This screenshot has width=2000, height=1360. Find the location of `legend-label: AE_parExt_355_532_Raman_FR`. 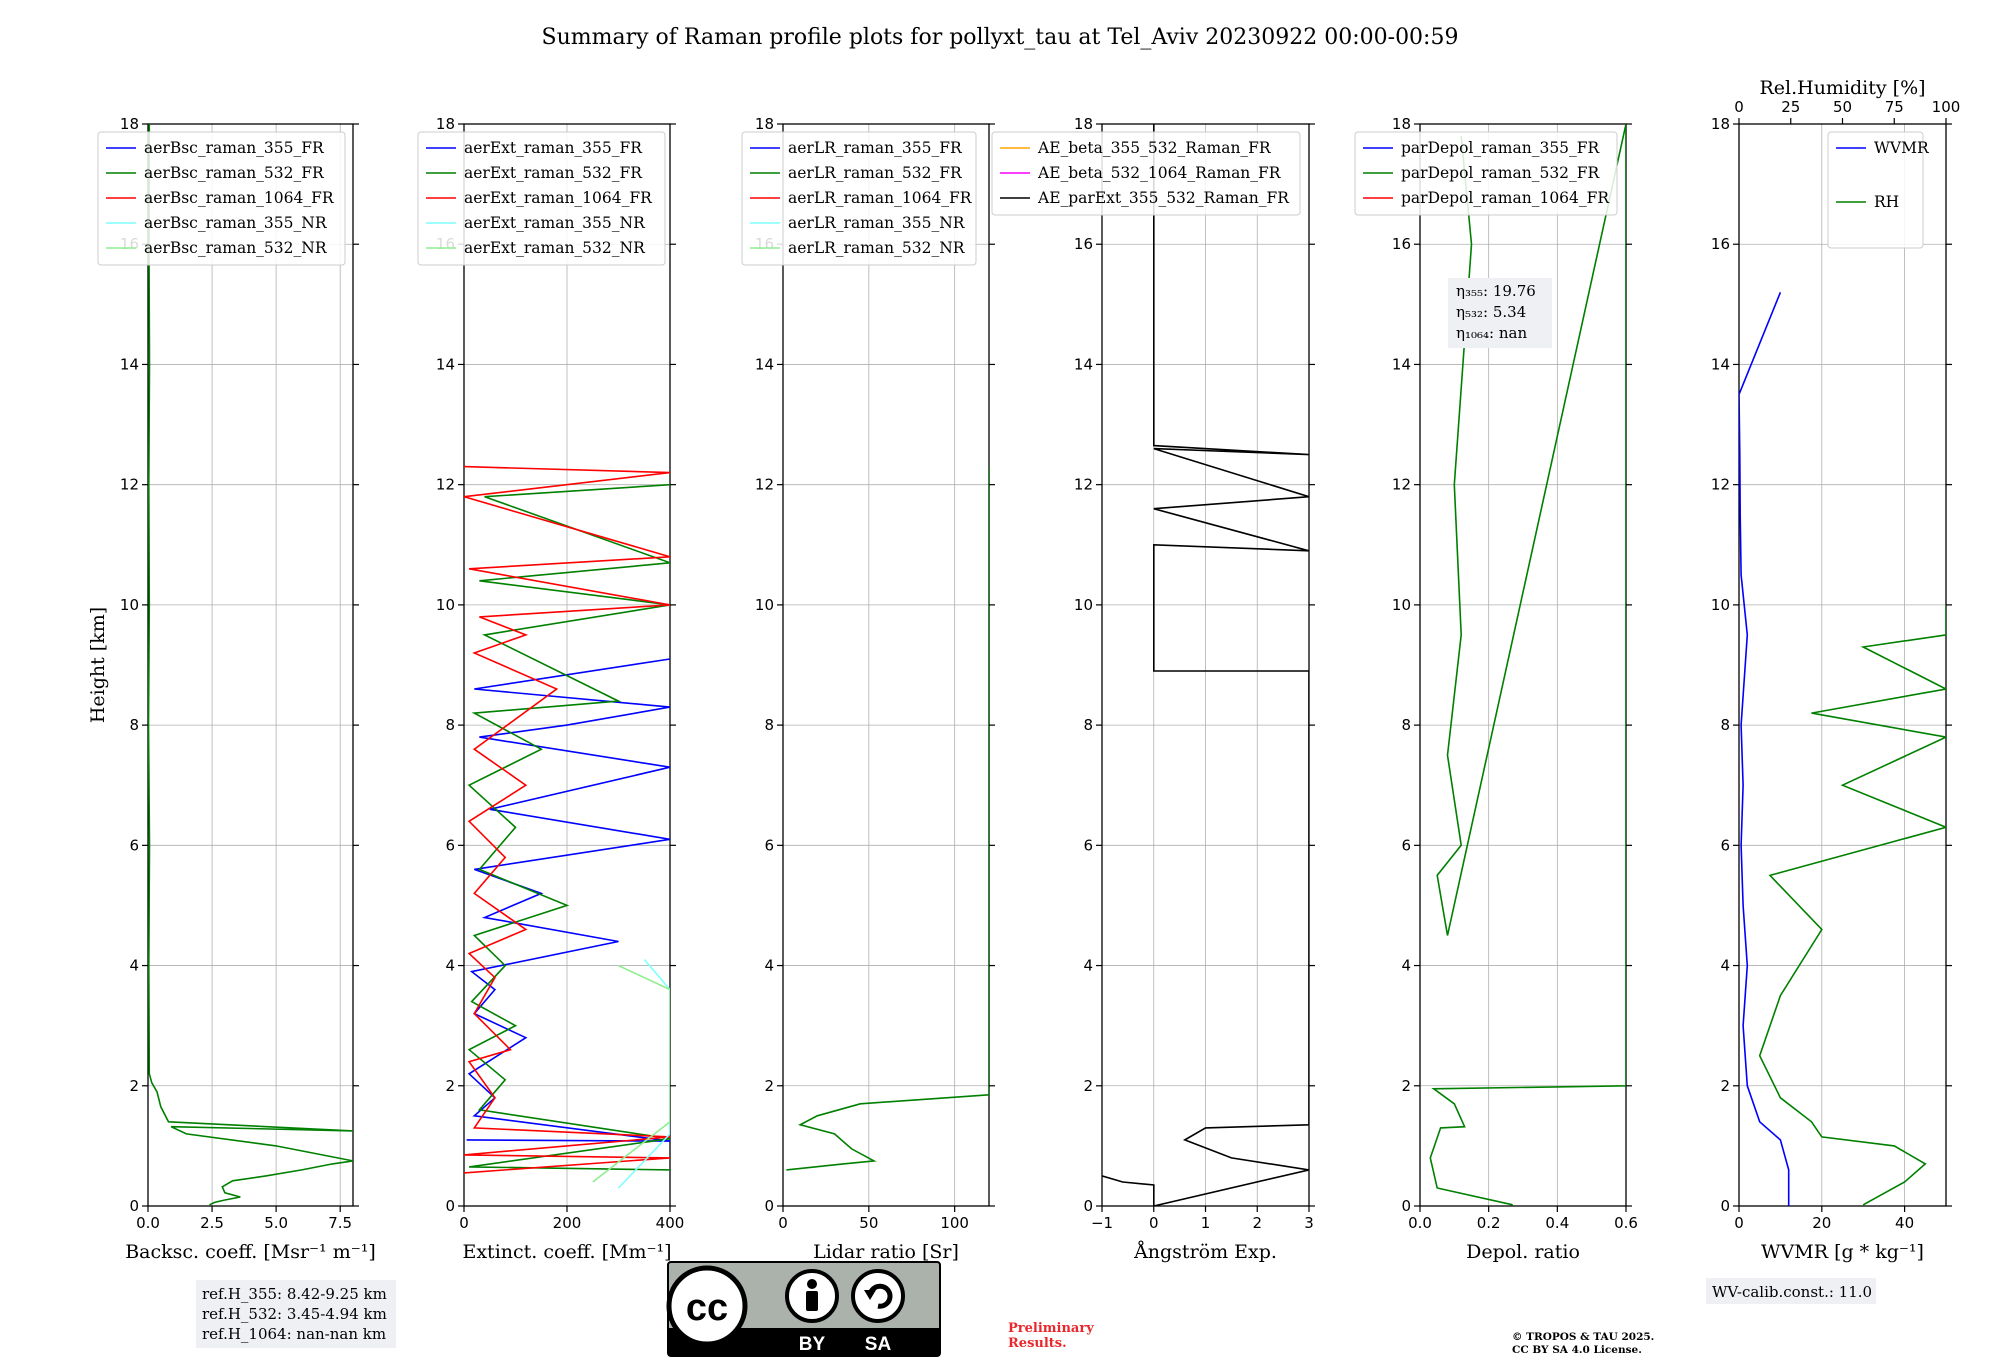

legend-label: AE_parExt_355_532_Raman_FR is located at coordinates (1163, 198).